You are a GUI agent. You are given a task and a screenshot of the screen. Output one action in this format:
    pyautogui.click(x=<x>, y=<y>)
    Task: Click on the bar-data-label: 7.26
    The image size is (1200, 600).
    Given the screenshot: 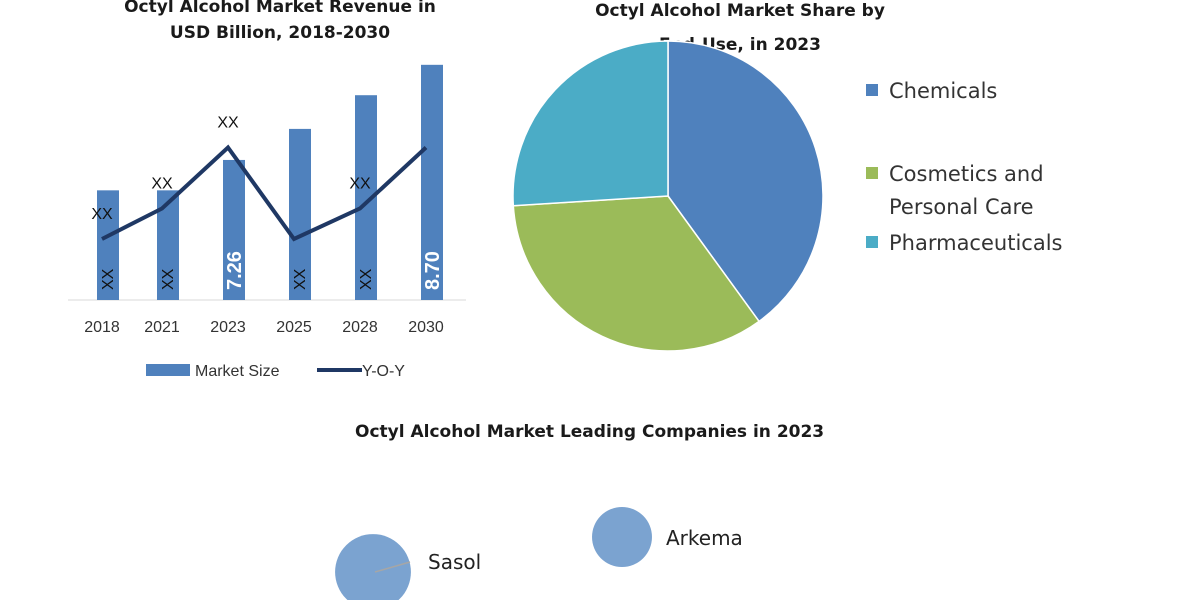 What is the action you would take?
    pyautogui.click(x=235, y=270)
    